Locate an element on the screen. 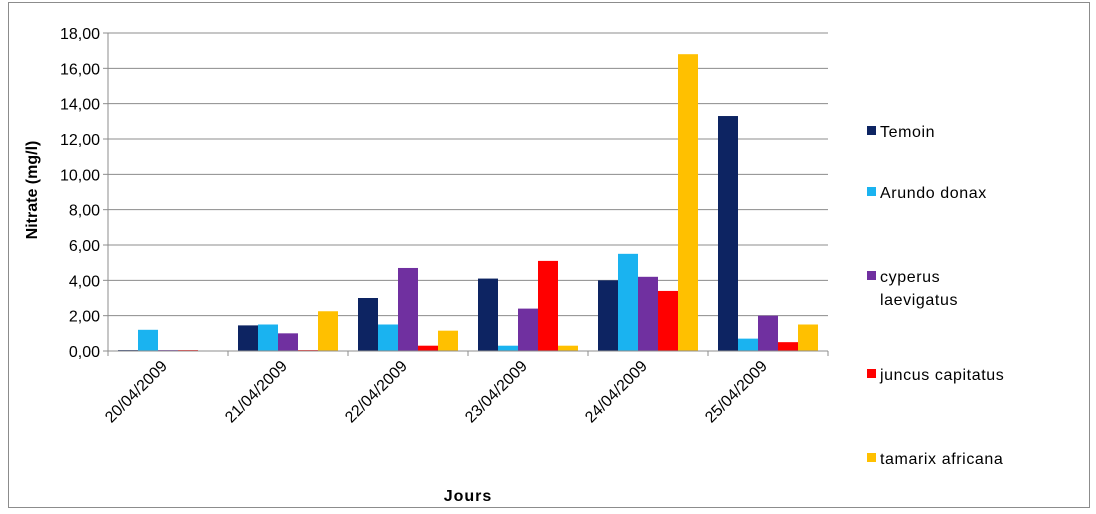 This screenshot has height=514, width=1096. y-tick-label: 12,00 is located at coordinates (80, 140).